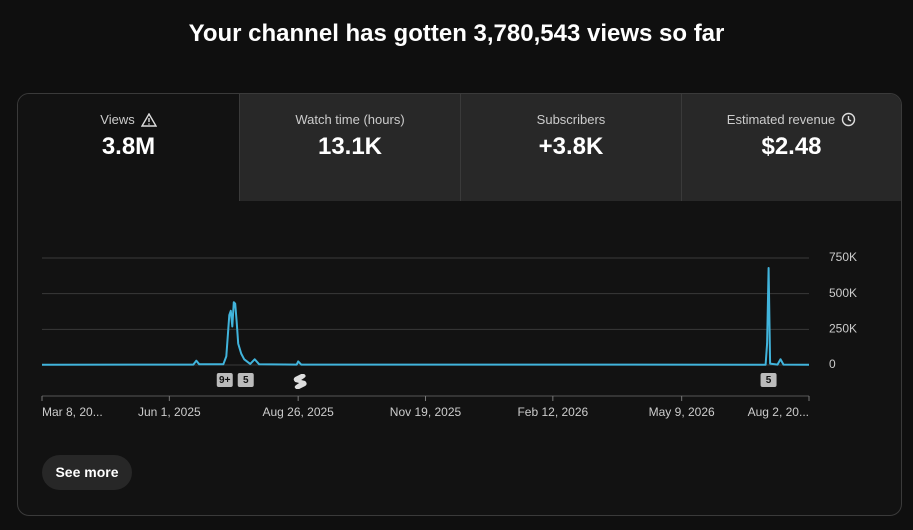  I want to click on tab-value: $2.48, so click(791, 146).